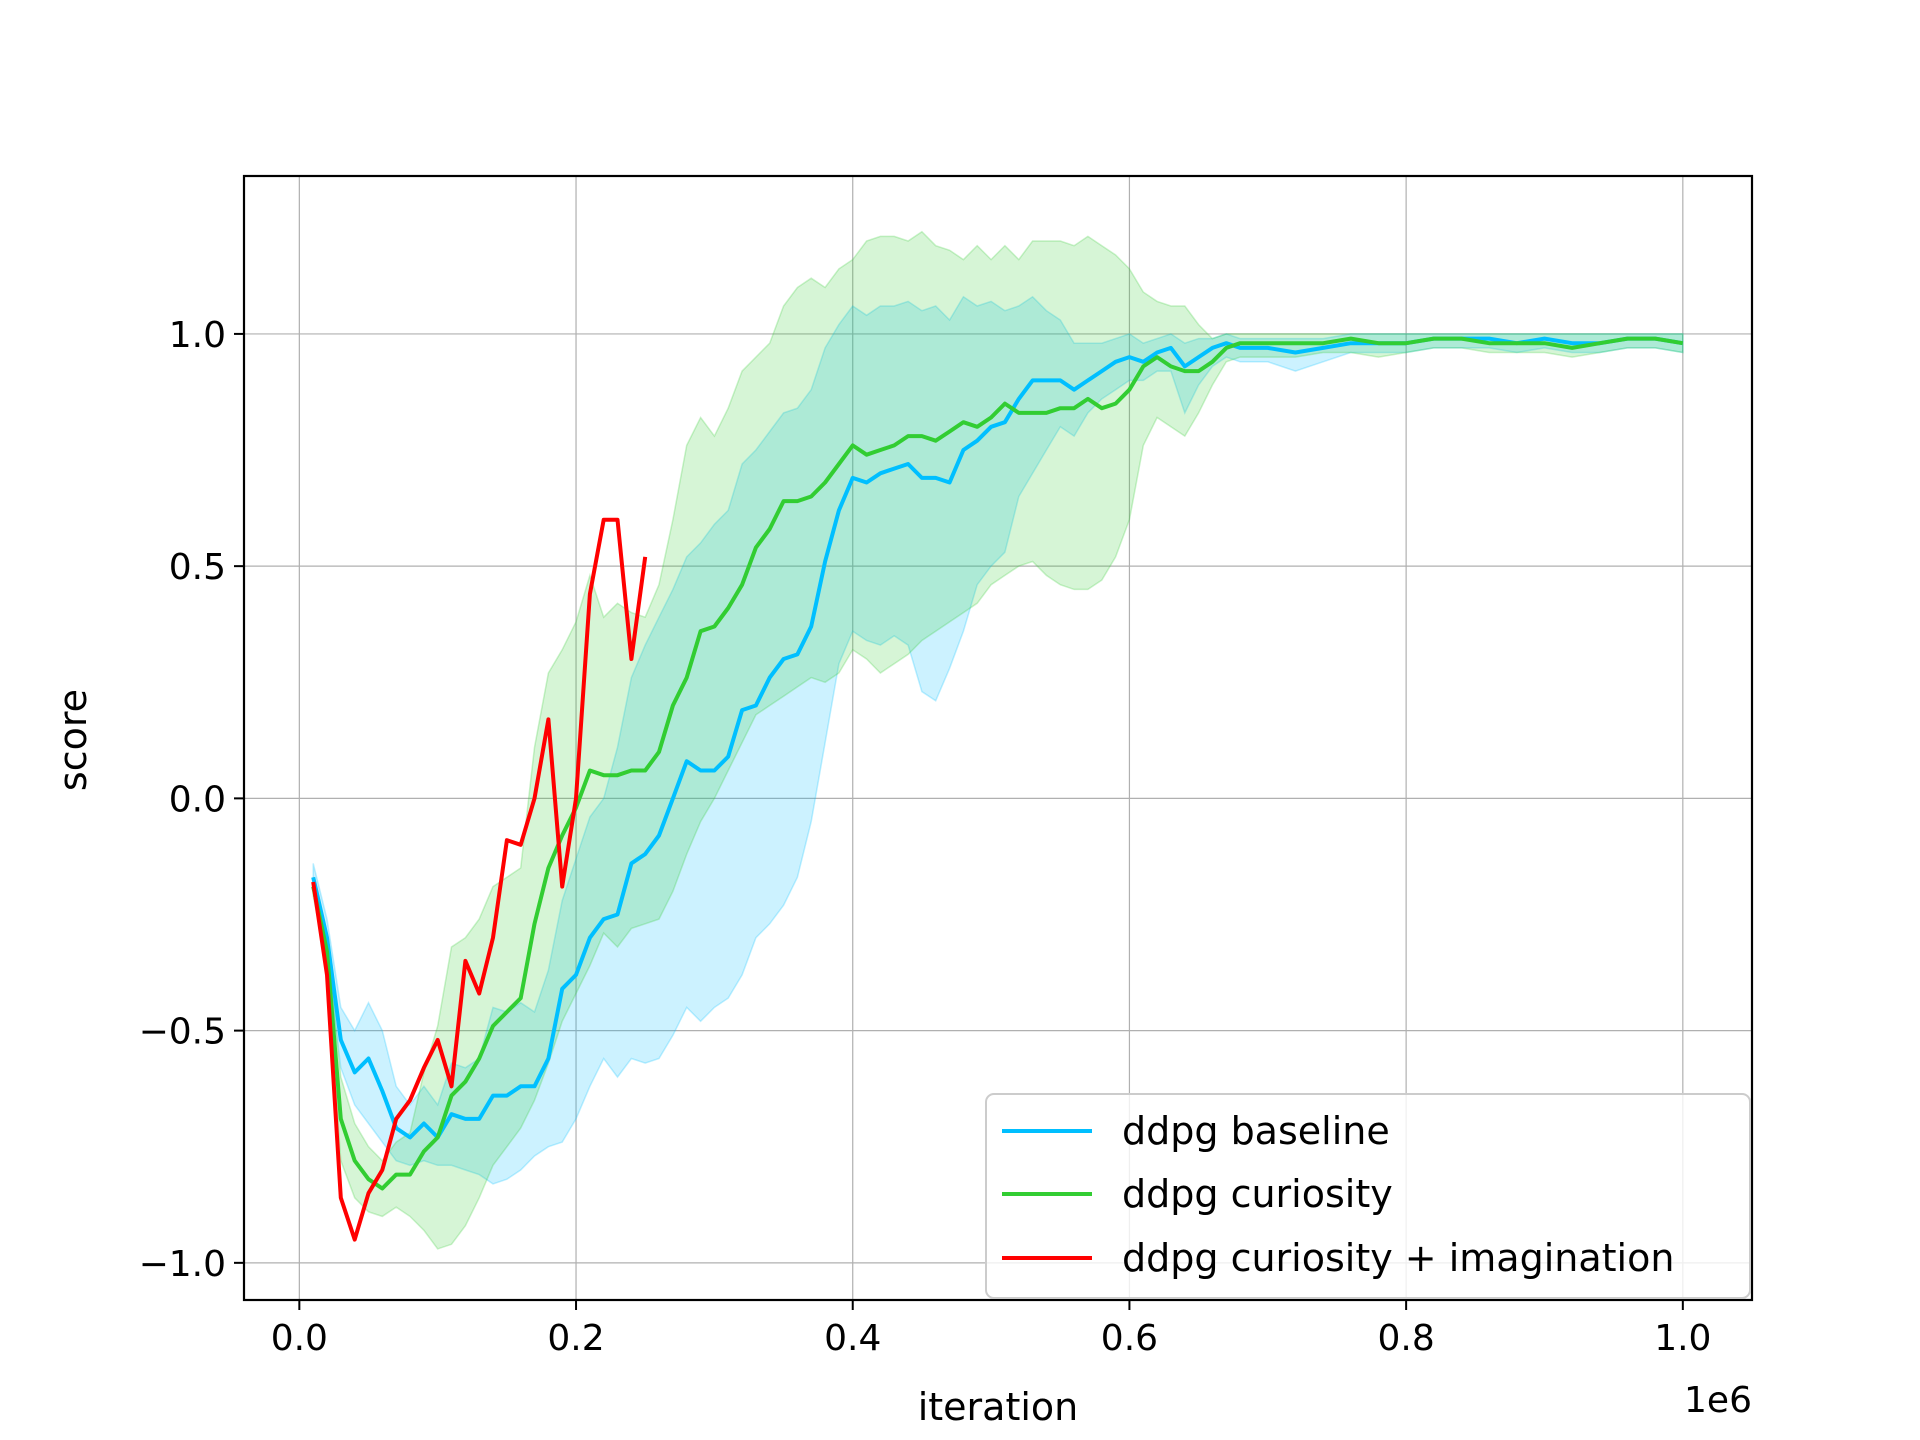 The width and height of the screenshot is (1920, 1440). Describe the element at coordinates (852, 1338) in the screenshot. I see `x-tick-label: 0.4` at that location.